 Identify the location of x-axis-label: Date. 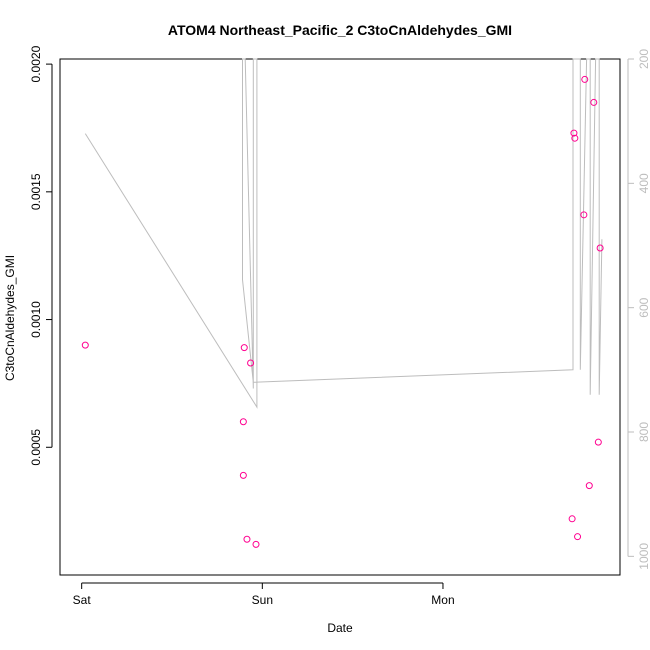
(340, 628).